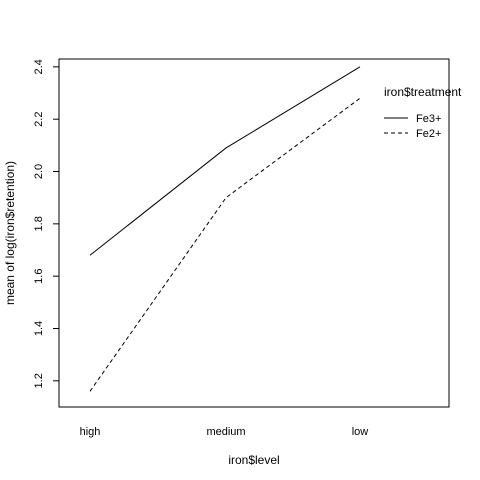  I want to click on x-tick-label: medium, so click(225, 432).